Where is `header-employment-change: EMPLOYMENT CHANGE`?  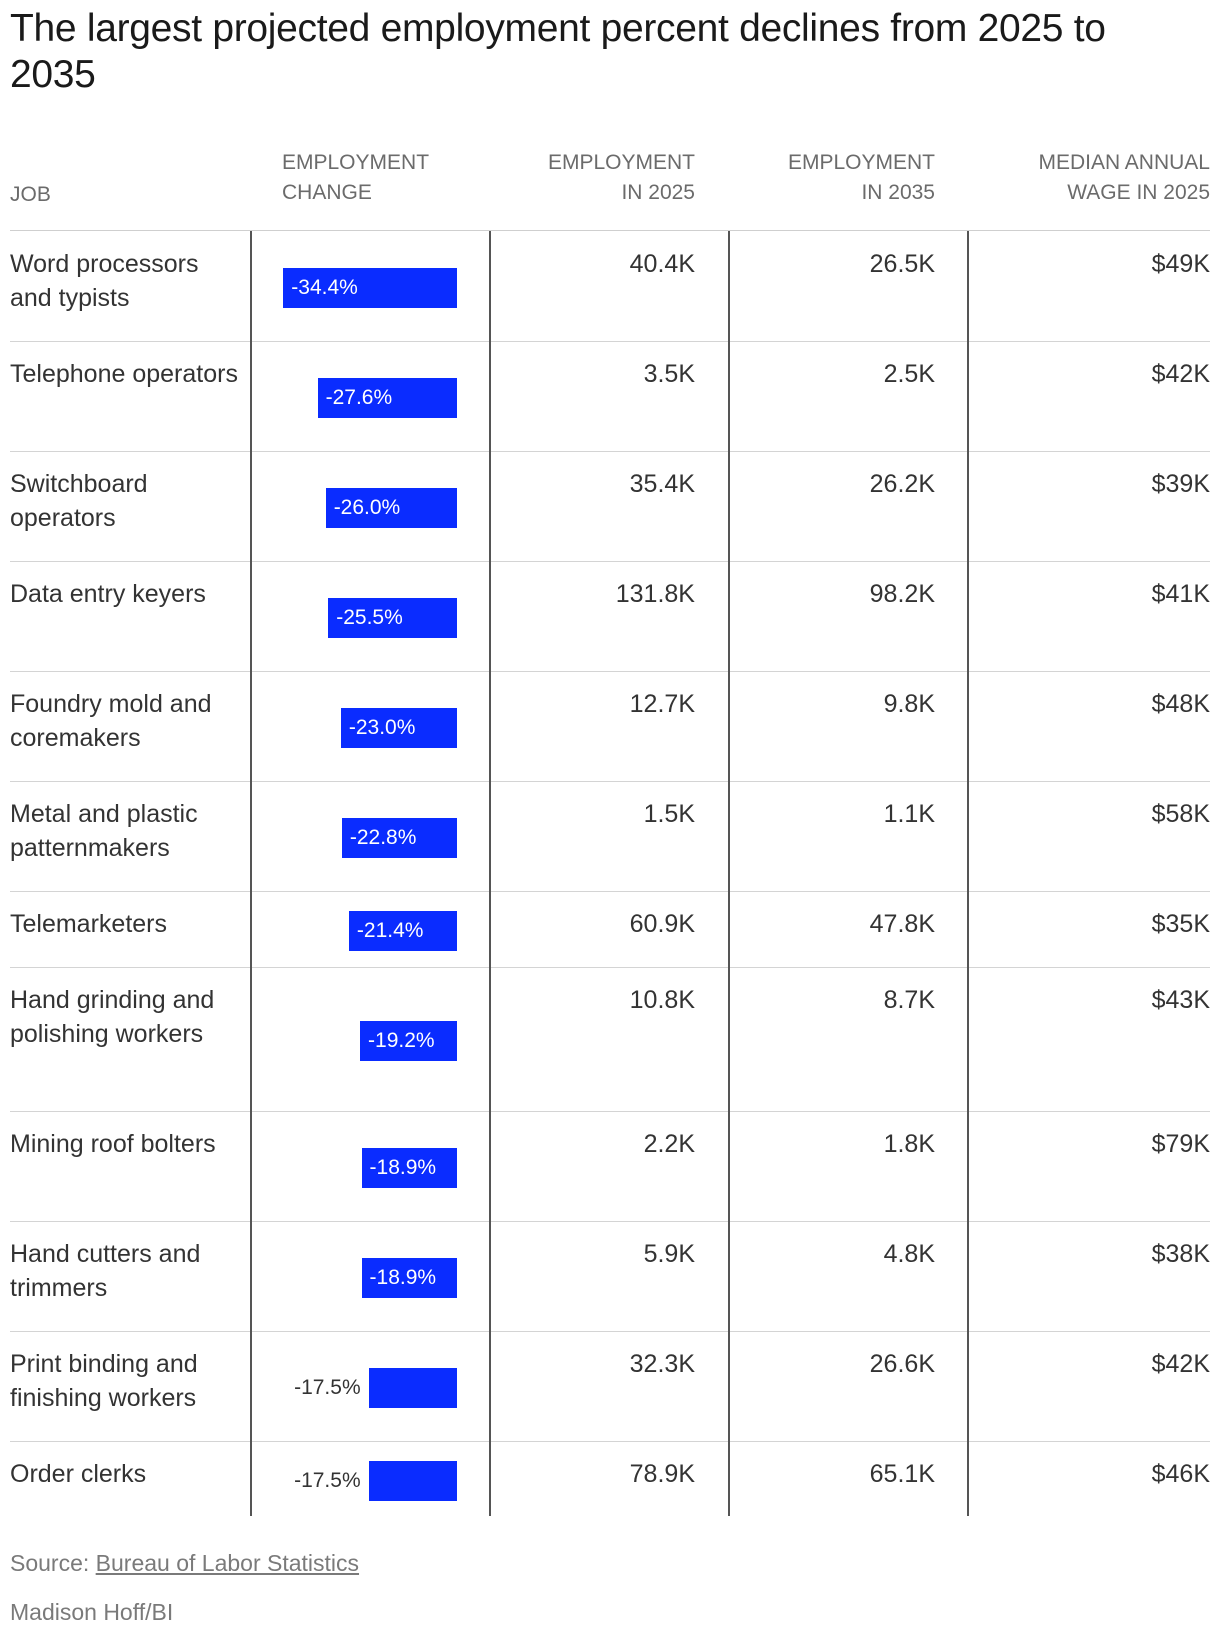
header-employment-change: EMPLOYMENT CHANGE is located at coordinates (355, 178).